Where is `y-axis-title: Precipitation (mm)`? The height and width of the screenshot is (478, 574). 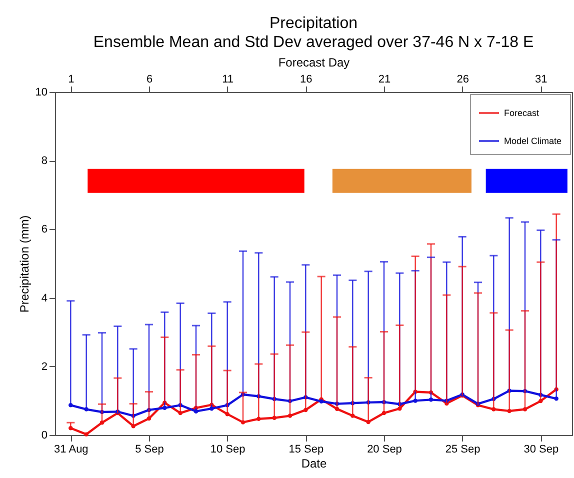
y-axis-title: Precipitation (mm) is located at coordinates (24, 264).